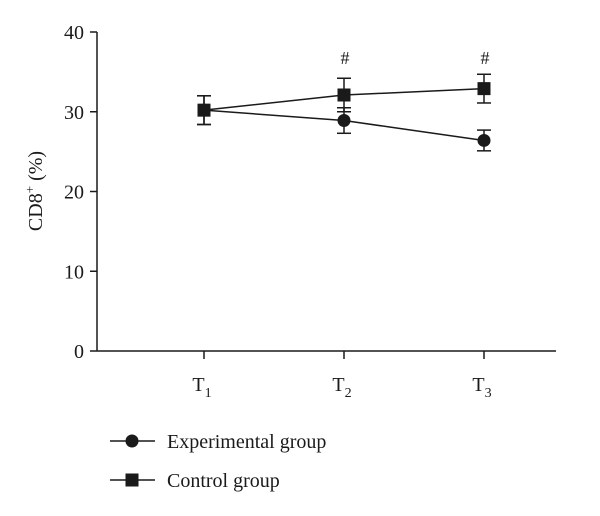 This screenshot has height=516, width=600. What do you see at coordinates (36, 168) in the screenshot?
I see `y-axis-title-unit: (%)` at bounding box center [36, 168].